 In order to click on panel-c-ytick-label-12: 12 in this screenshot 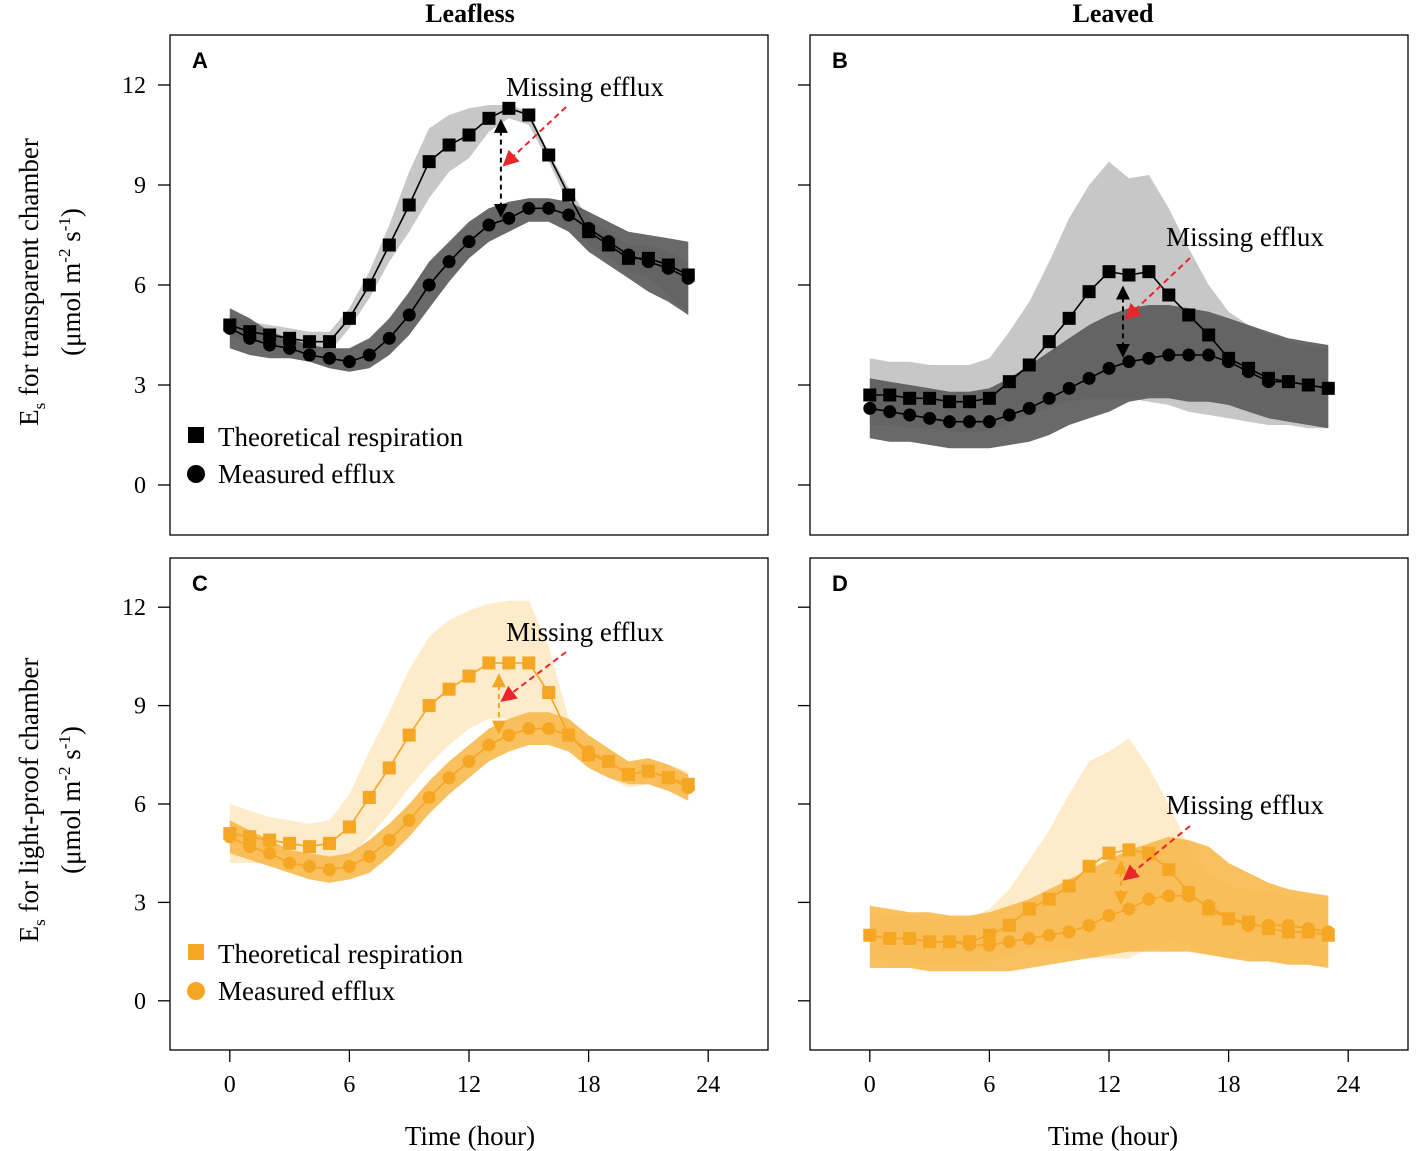, I will do `click(134, 608)`.